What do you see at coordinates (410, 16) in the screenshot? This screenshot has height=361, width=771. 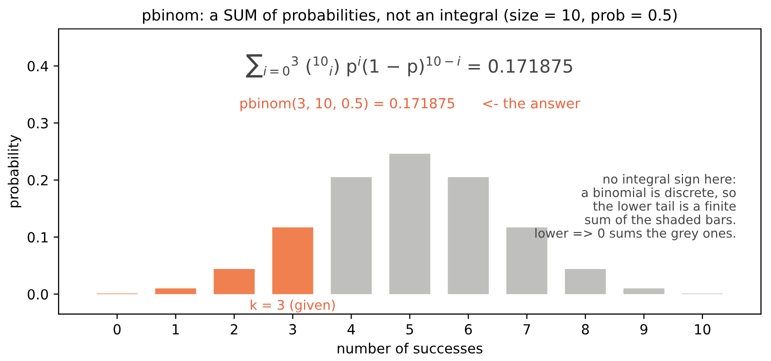 I see `chart-title: pbinom: a SUM of probabilities, not an integral (size = 10, prob = 0.5)` at bounding box center [410, 16].